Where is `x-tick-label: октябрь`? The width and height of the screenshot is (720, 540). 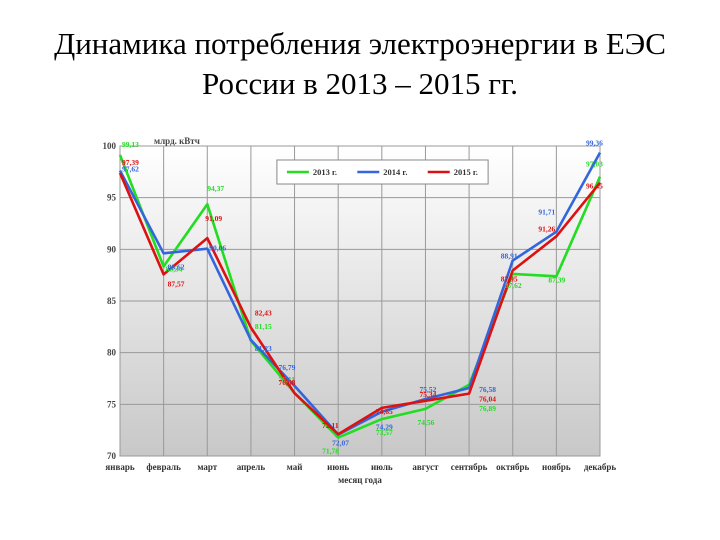 x-tick-label: октябрь is located at coordinates (512, 467).